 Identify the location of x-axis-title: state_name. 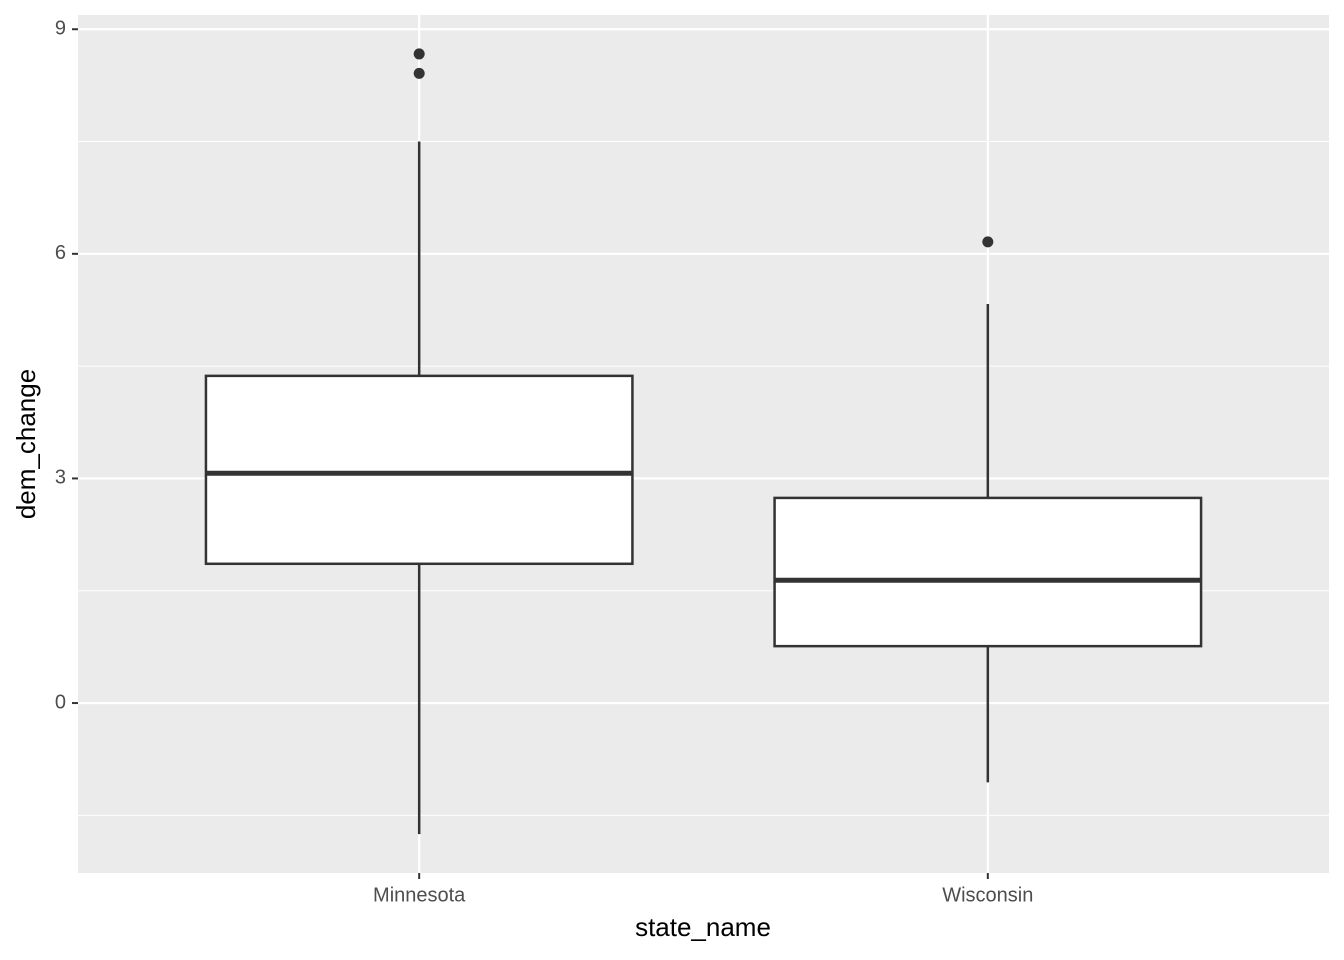
(703, 927).